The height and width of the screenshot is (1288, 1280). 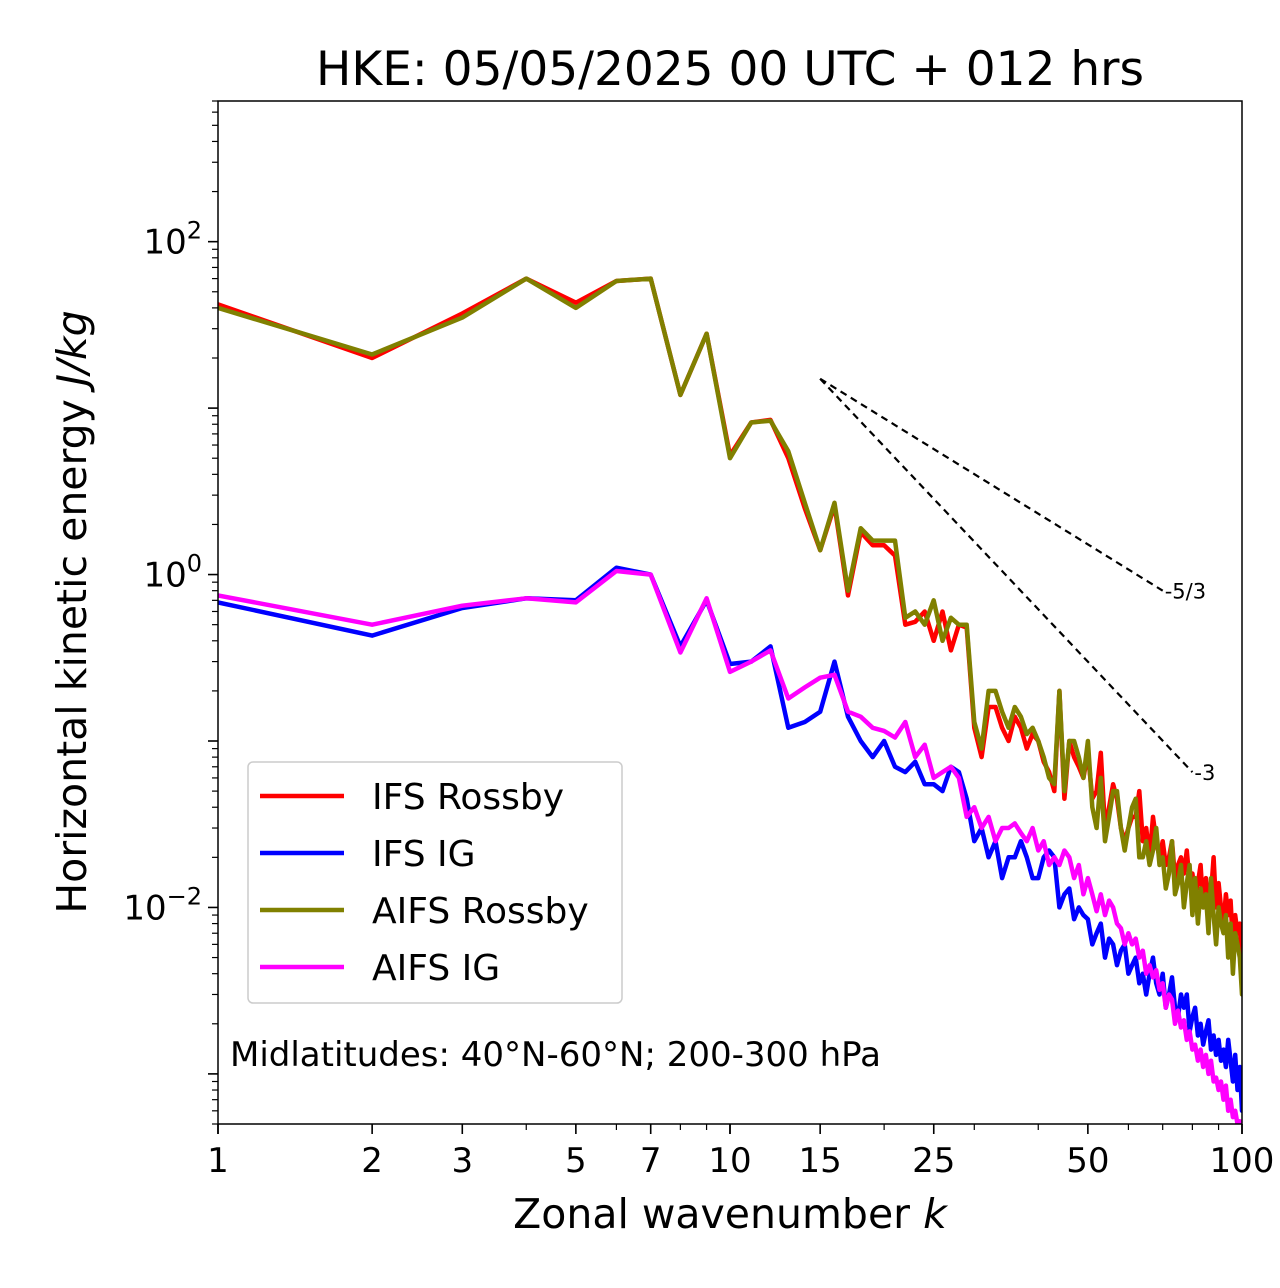 I want to click on y-axis-label-unit: J/kg, so click(x=72, y=351).